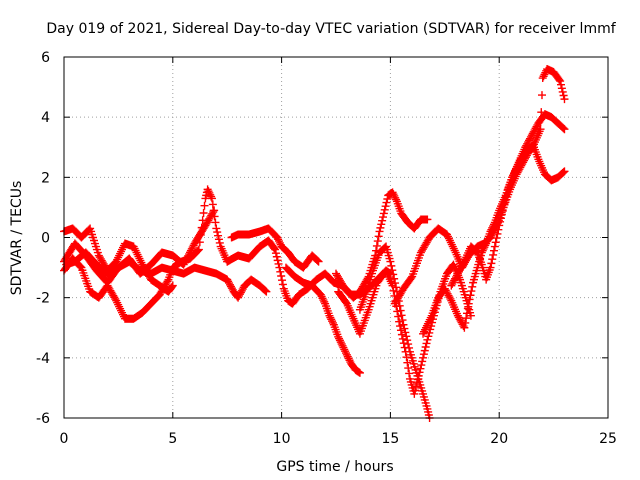 Image resolution: width=640 pixels, height=480 pixels. Describe the element at coordinates (45, 178) in the screenshot. I see `y-tick-label: 2` at that location.